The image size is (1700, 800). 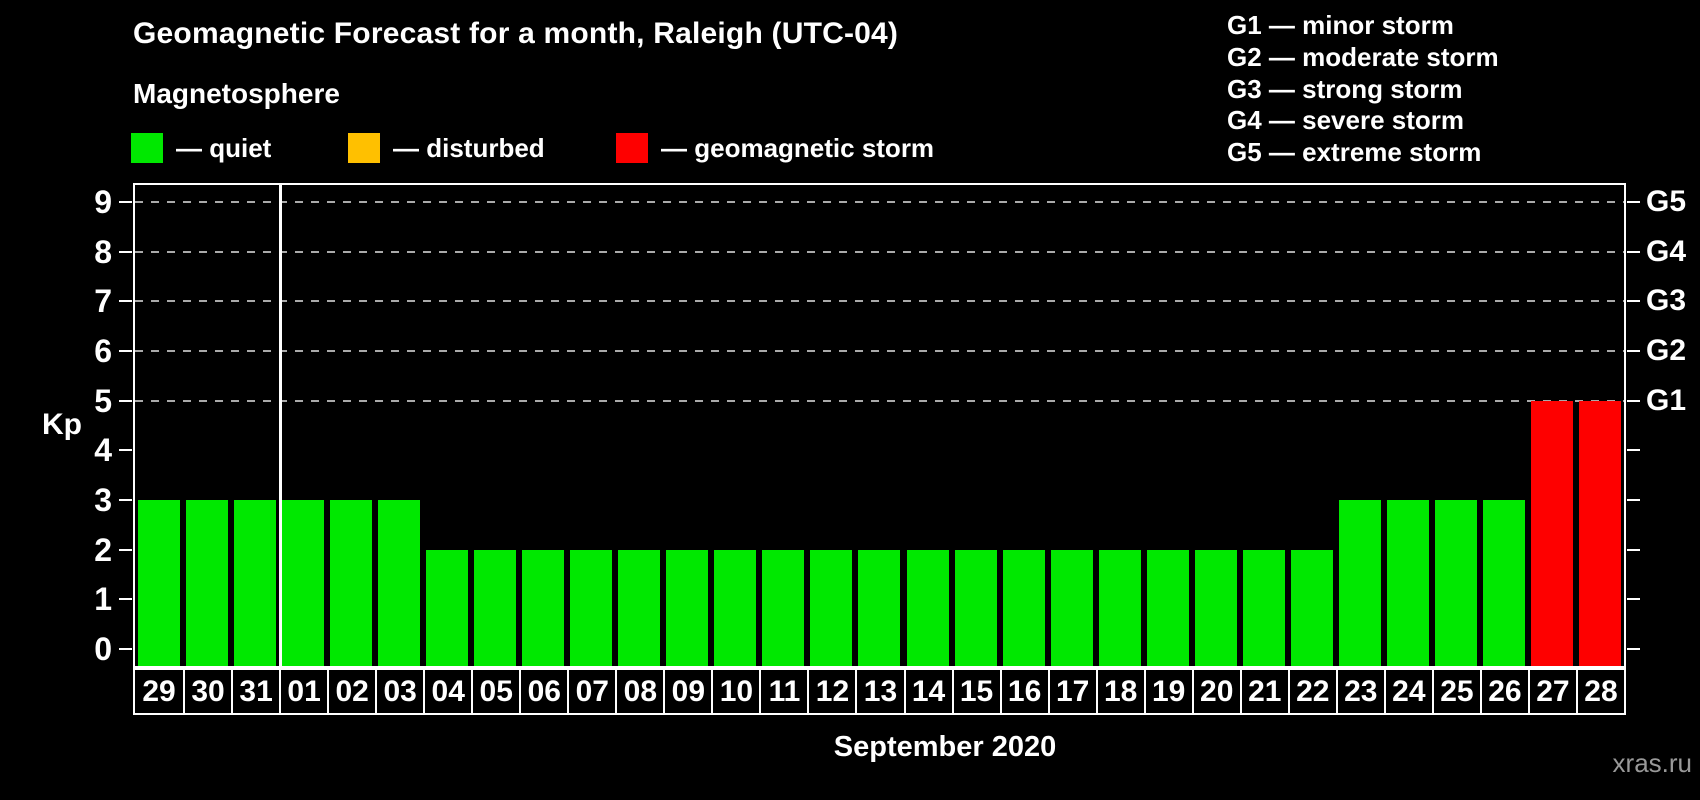 What do you see at coordinates (62, 424) in the screenshot?
I see `y-axis-title: Kp` at bounding box center [62, 424].